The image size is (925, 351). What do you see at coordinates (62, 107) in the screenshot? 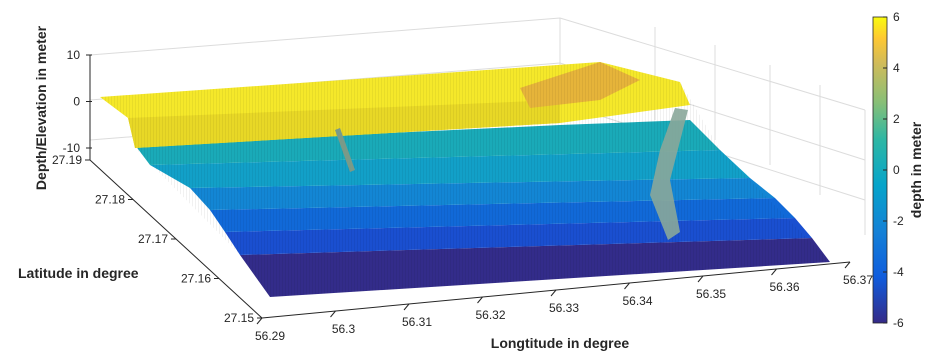
I see `z-axis: 10 0 -10 Depth/Elevation in meter` at bounding box center [62, 107].